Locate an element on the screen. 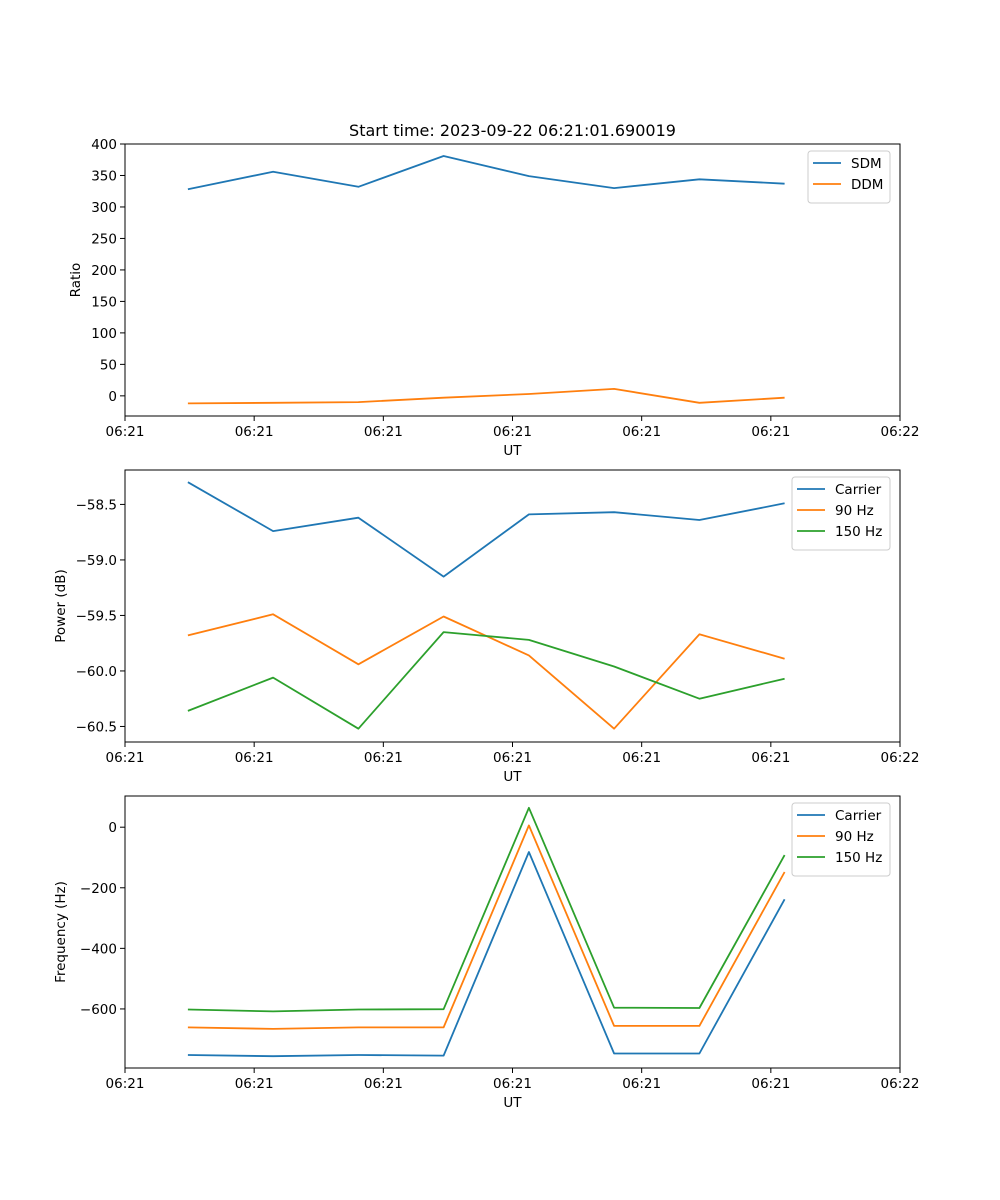 This screenshot has width=1000, height=1200. y-tick-label: −60.5 is located at coordinates (96, 727).